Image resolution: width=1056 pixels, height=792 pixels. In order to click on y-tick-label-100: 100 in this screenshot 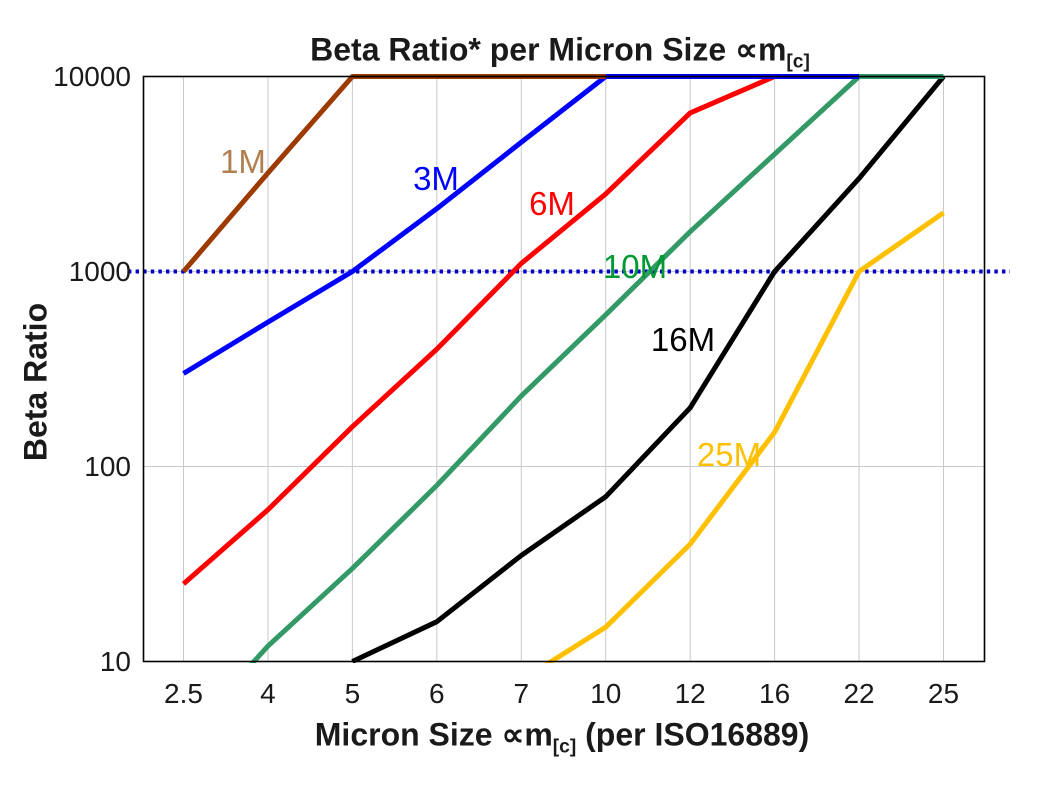, I will do `click(107, 466)`.